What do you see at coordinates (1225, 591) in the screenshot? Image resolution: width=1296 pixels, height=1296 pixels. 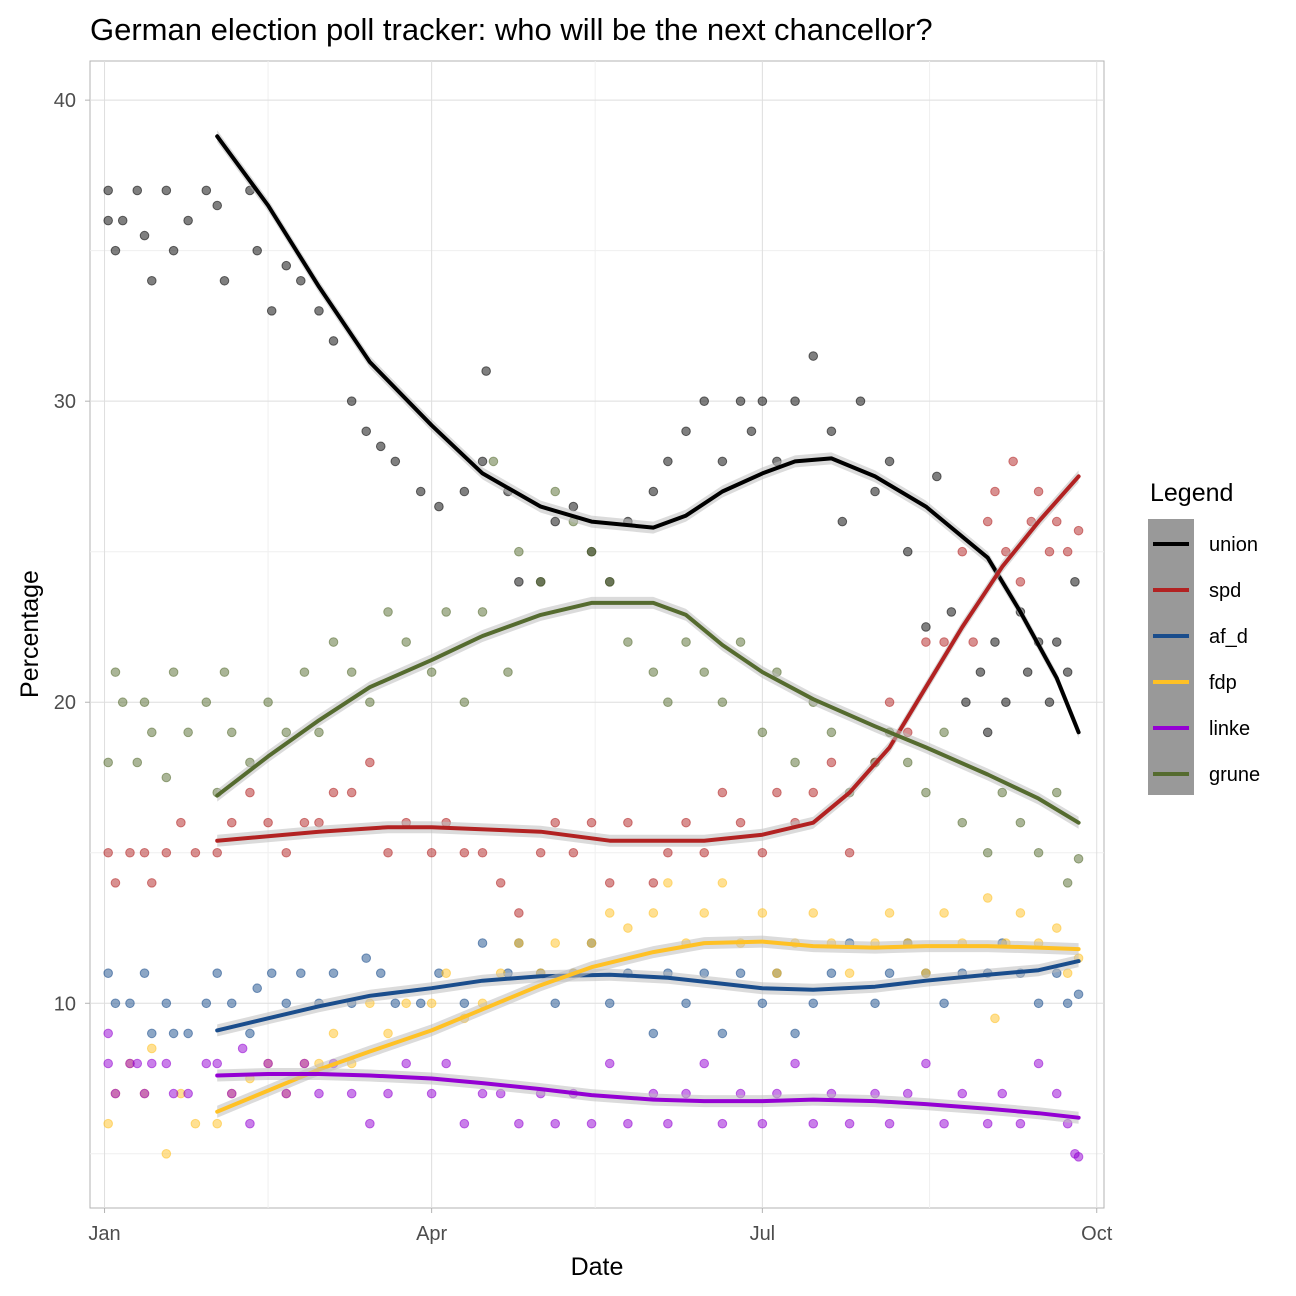 I see `legend-label-spd: spd` at bounding box center [1225, 591].